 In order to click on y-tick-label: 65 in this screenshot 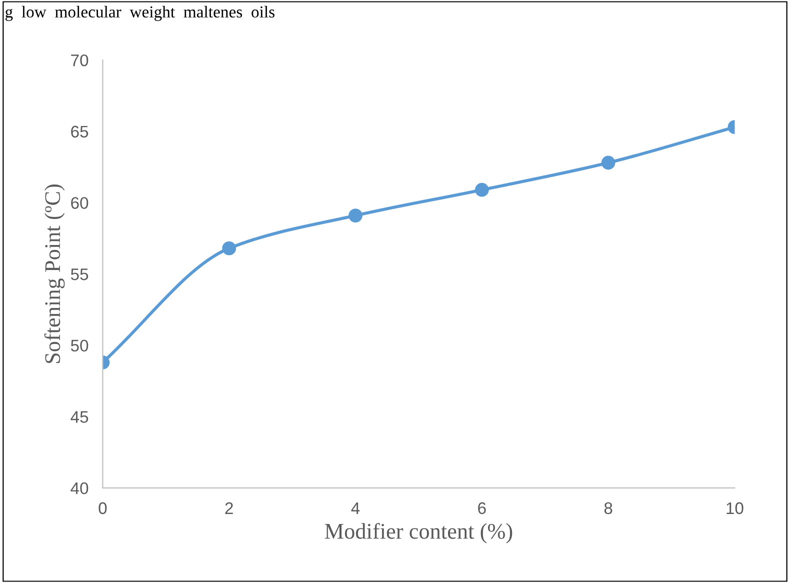, I will do `click(79, 132)`.